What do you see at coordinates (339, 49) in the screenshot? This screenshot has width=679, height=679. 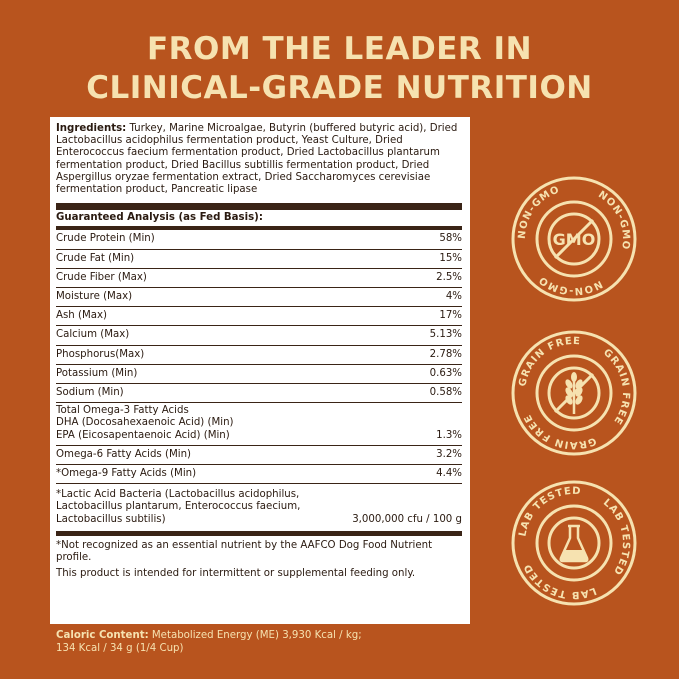 I see `headline-line-1: FROM THE LEADER IN` at bounding box center [339, 49].